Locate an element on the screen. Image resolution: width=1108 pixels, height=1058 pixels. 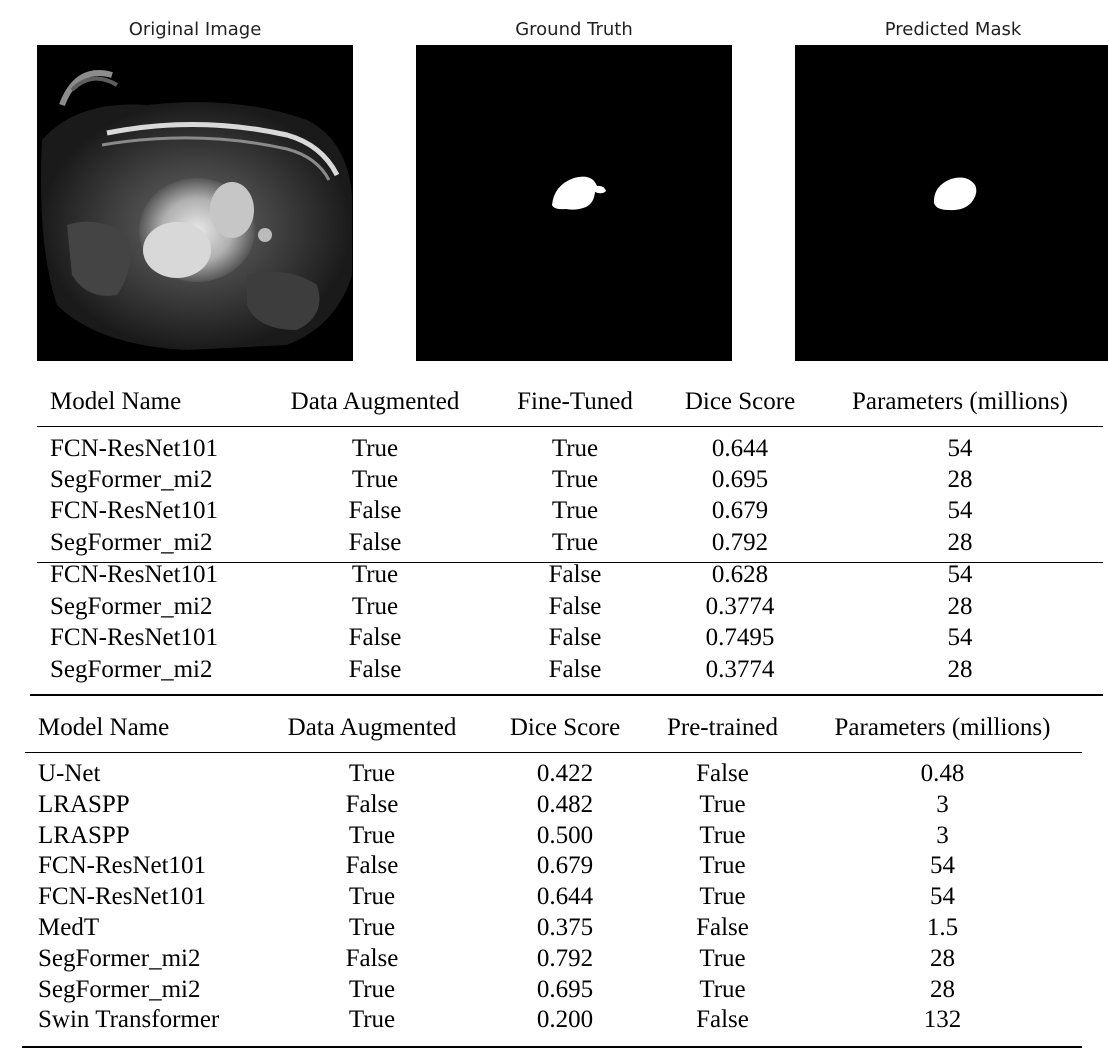
dice-score-cell: 0.422 is located at coordinates (565, 773).